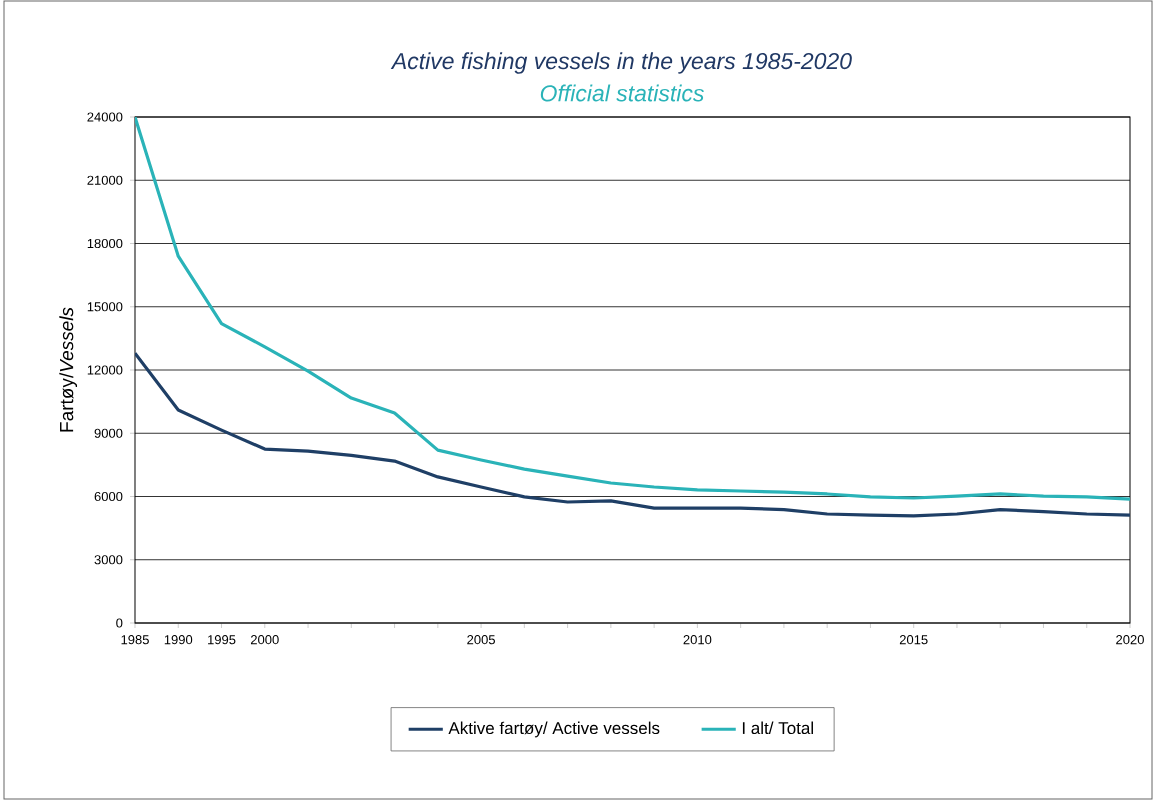 The image size is (1153, 800). What do you see at coordinates (105, 307) in the screenshot?
I see `y-tick-label: 15000` at bounding box center [105, 307].